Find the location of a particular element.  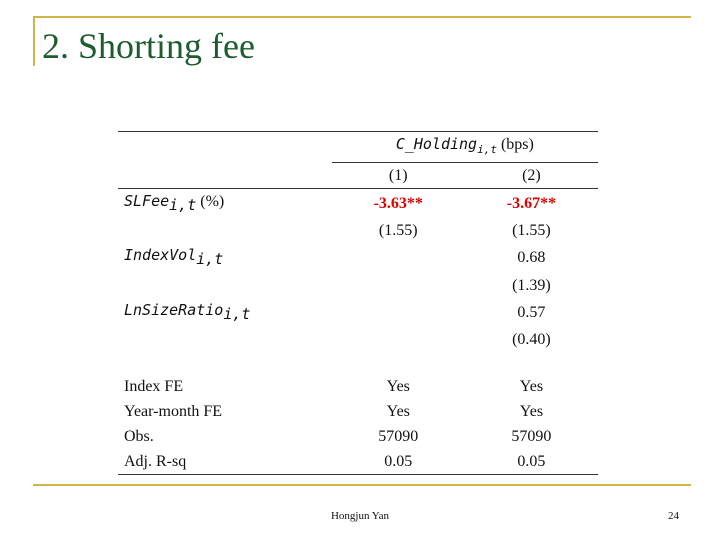

coef-cell: -3.63** is located at coordinates (398, 203).